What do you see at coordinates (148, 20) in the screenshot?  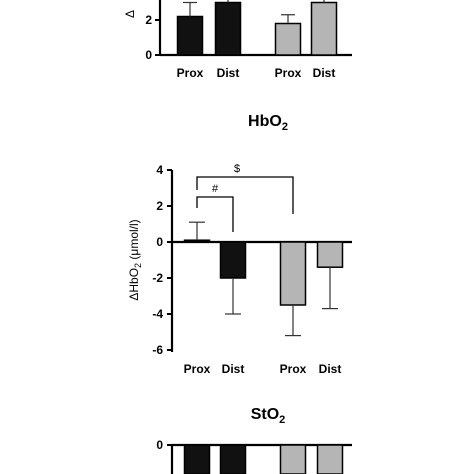 I see `top-y-tick-label: 2` at bounding box center [148, 20].